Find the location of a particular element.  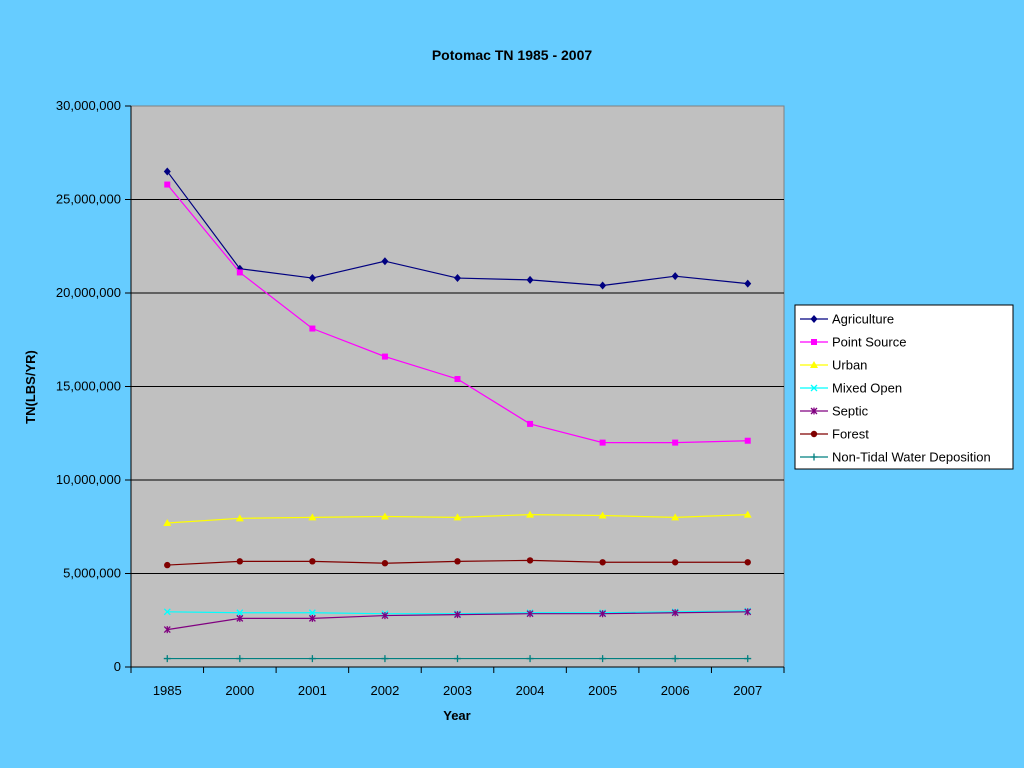

legend-item: Non-Tidal Water Deposition is located at coordinates (895, 457).